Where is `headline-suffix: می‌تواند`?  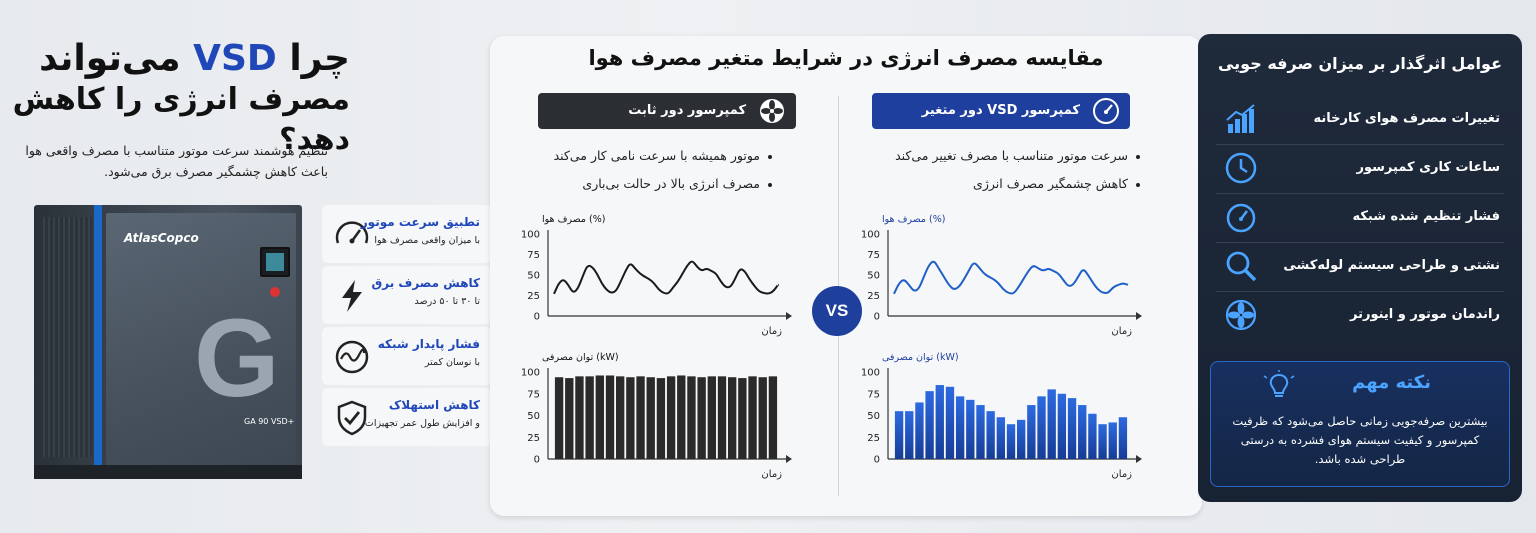 headline-suffix: می‌تواند is located at coordinates (110, 58).